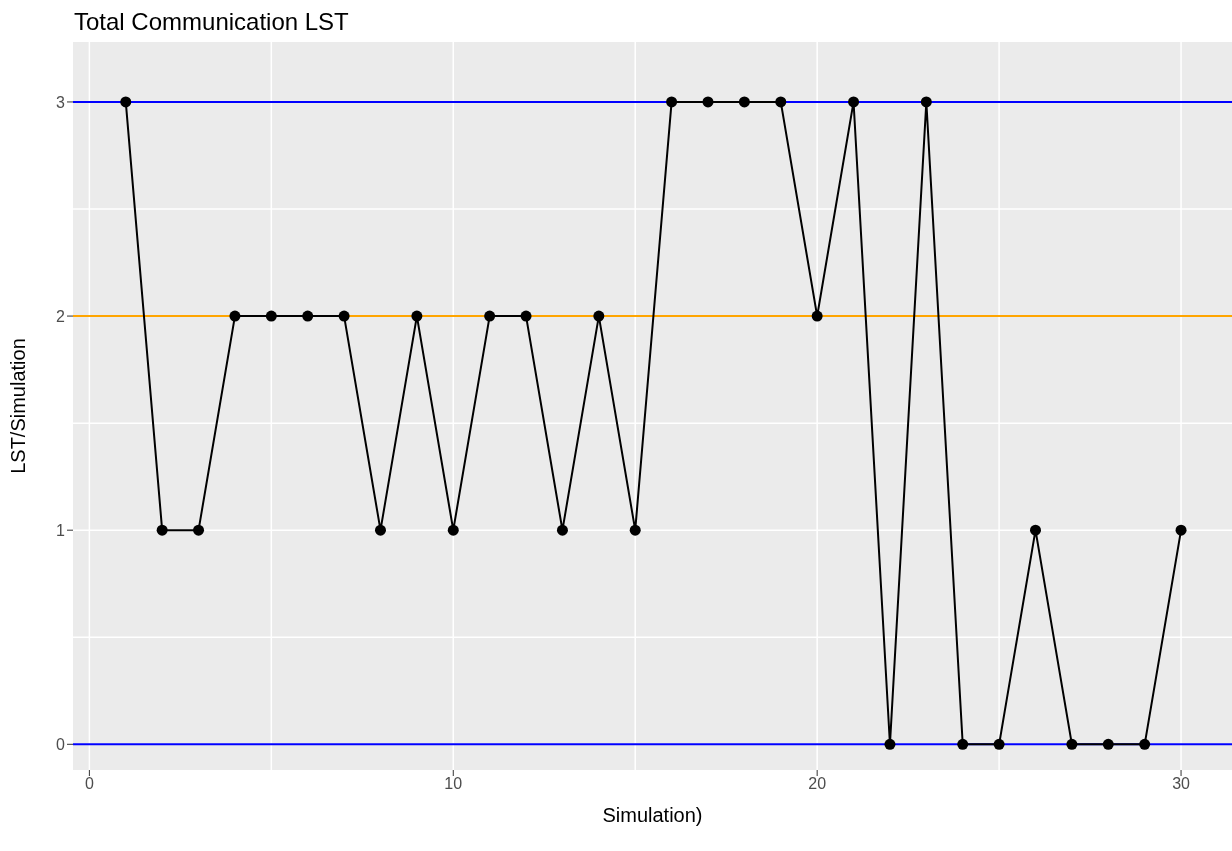 The width and height of the screenshot is (1232, 851). What do you see at coordinates (18, 406) in the screenshot?
I see `y-axis-title: LST/Simulation` at bounding box center [18, 406].